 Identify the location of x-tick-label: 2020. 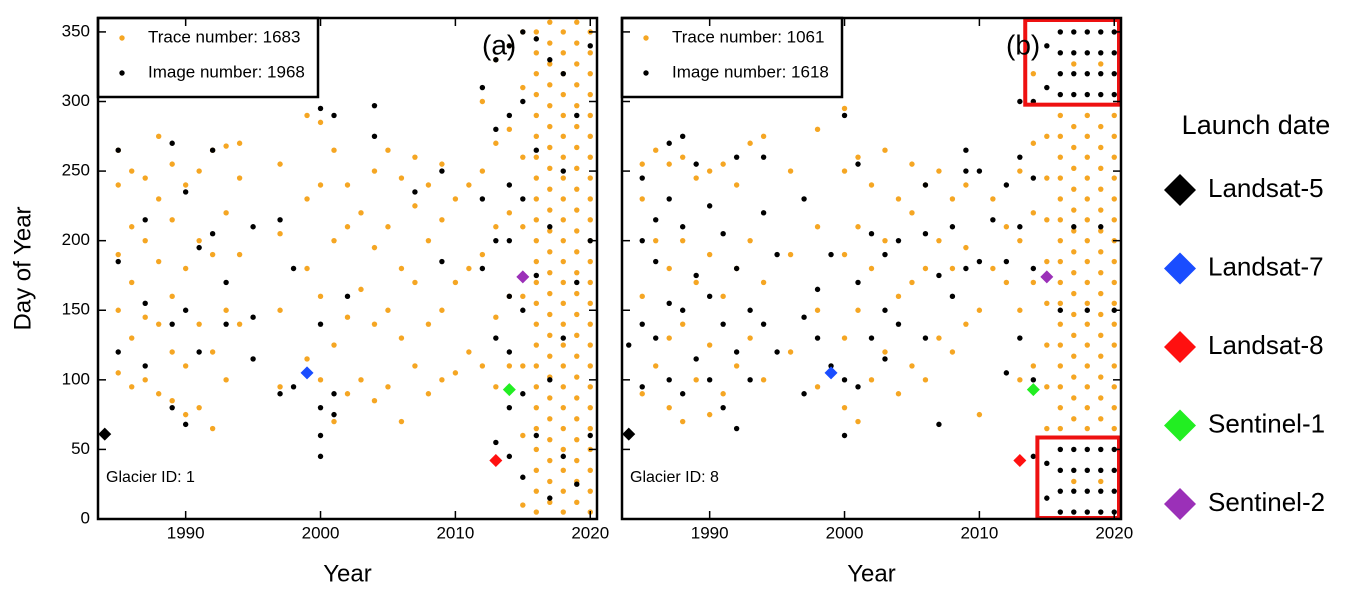
(1114, 532).